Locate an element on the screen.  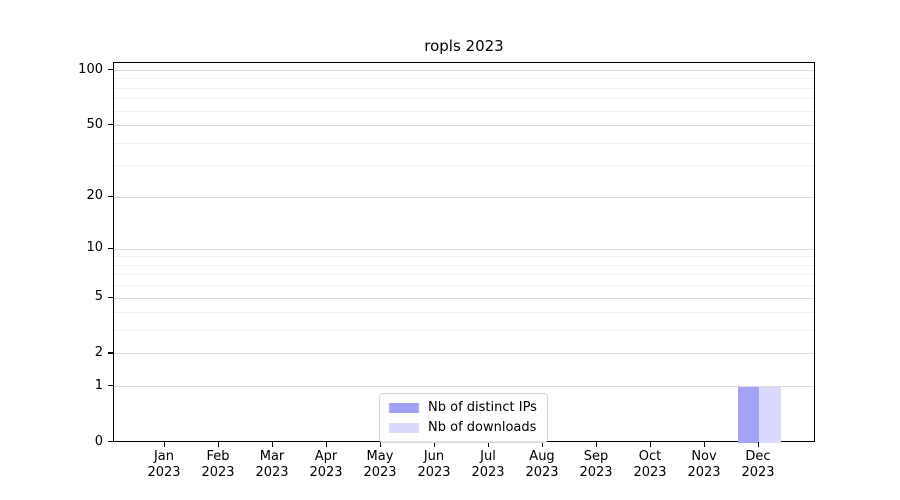
legend-swatch-distinct-ips is located at coordinates (404, 408).